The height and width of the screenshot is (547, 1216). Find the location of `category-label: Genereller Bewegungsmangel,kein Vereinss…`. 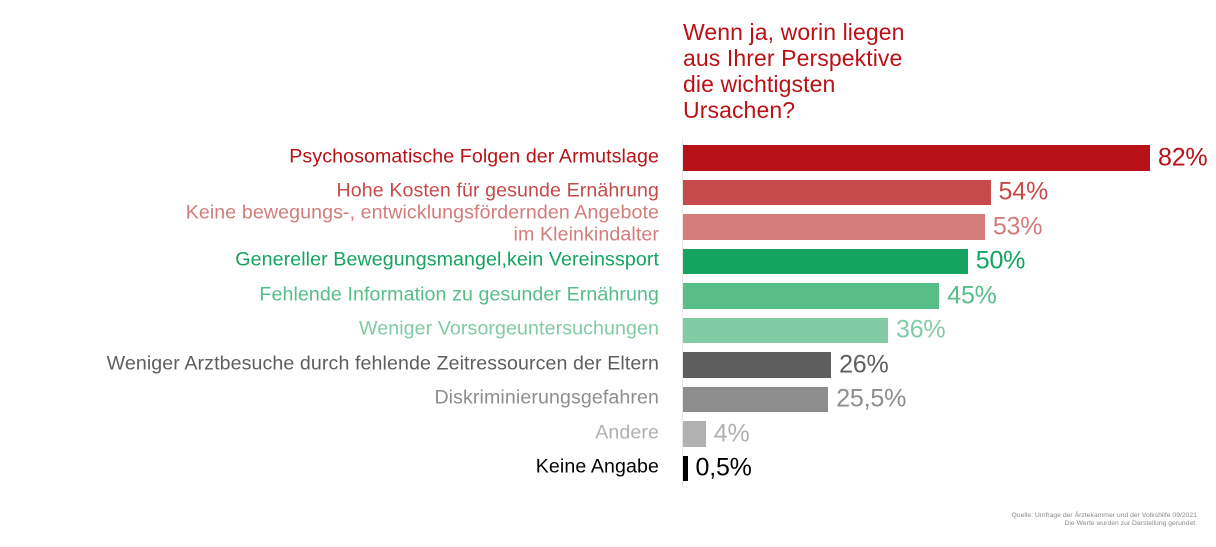

category-label: Genereller Bewegungsmangel,kein Vereinss… is located at coordinates (329, 260).